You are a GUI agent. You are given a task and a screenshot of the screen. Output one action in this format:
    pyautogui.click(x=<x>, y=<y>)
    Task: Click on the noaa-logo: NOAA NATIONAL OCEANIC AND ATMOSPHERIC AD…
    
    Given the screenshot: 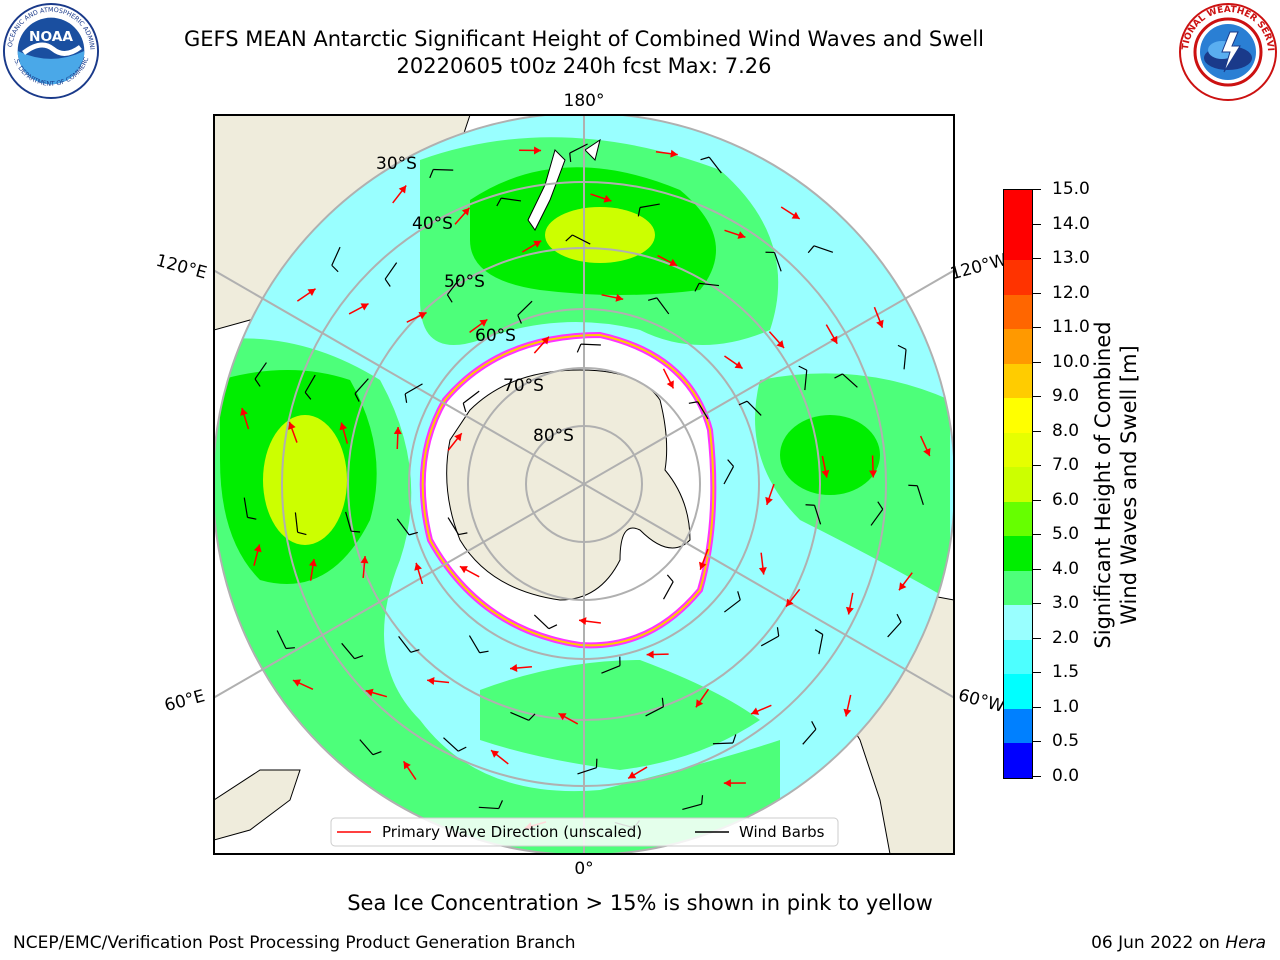 What is the action you would take?
    pyautogui.click(x=51, y=51)
    